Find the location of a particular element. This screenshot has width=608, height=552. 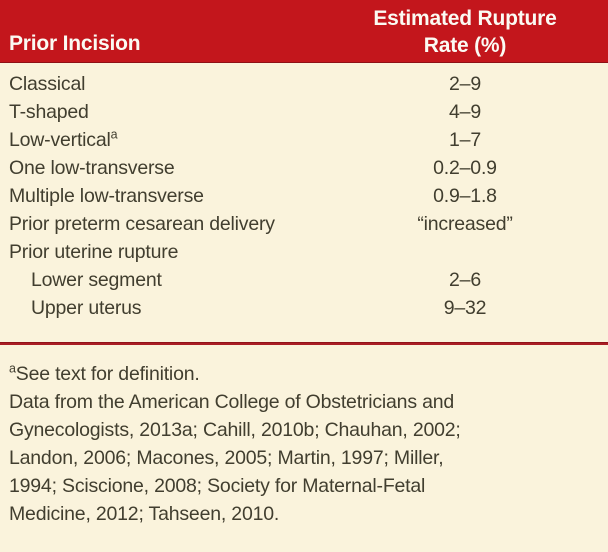

row-label: Multiple low-transverse is located at coordinates (175, 196).